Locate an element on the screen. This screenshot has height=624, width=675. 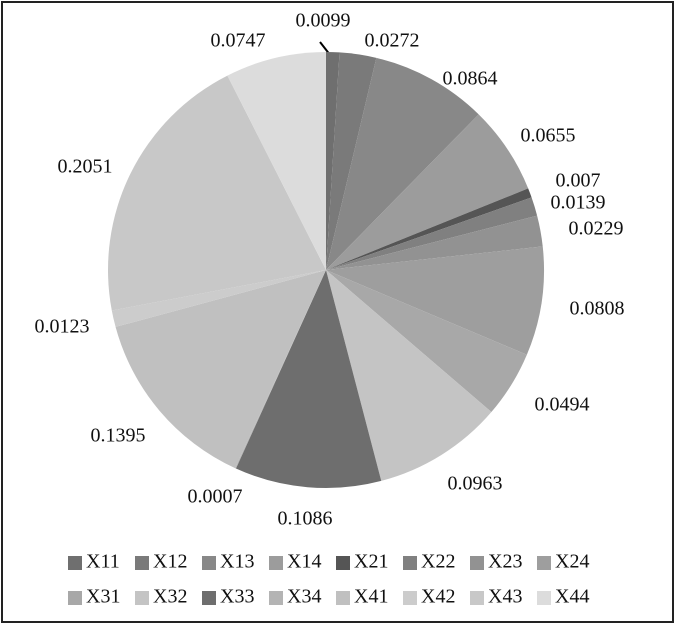
data-label: 0.0099 is located at coordinates (323, 21).